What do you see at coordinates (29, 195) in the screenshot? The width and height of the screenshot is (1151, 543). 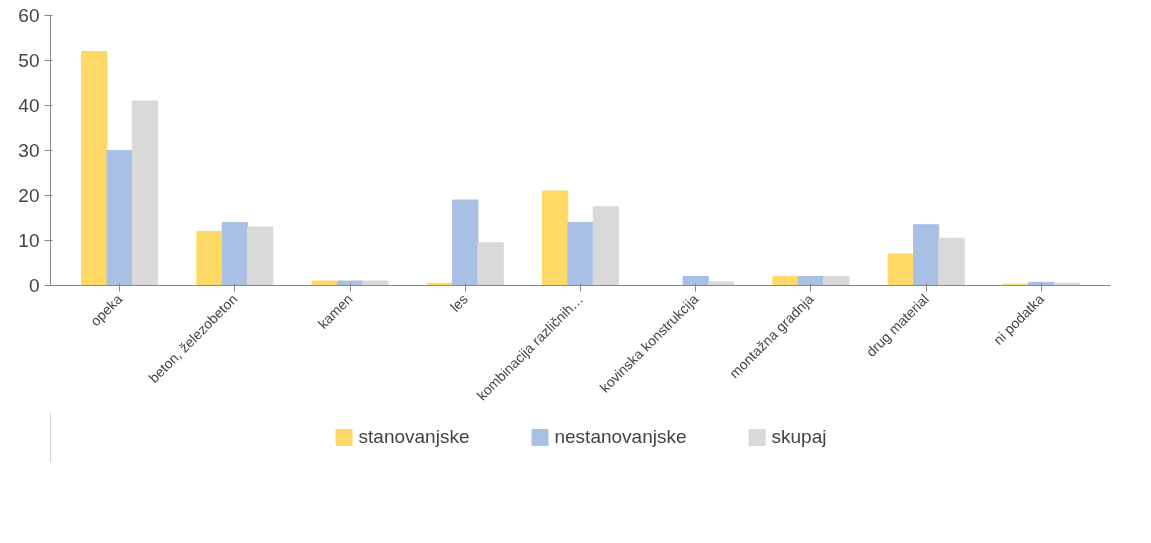 I see `y-tick-label: 20` at bounding box center [29, 195].